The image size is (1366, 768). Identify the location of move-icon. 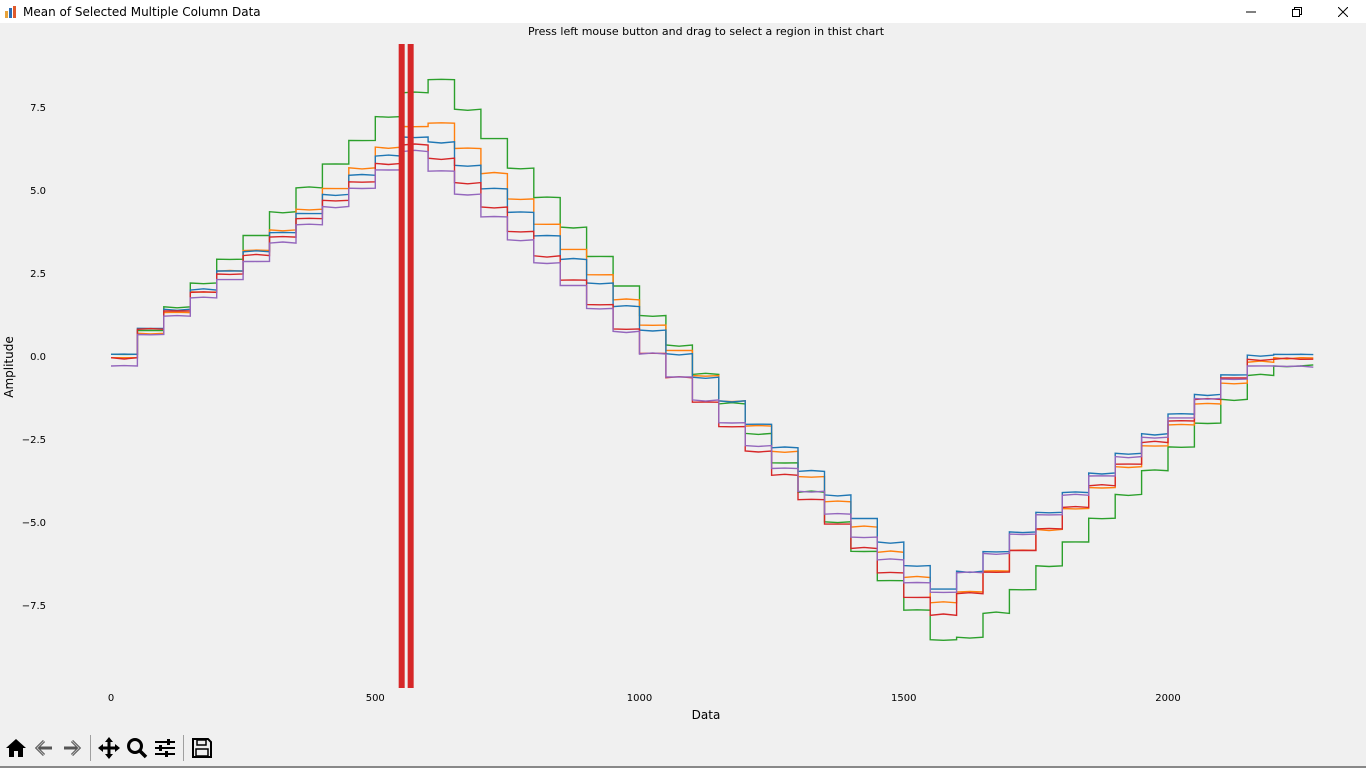
(109, 748).